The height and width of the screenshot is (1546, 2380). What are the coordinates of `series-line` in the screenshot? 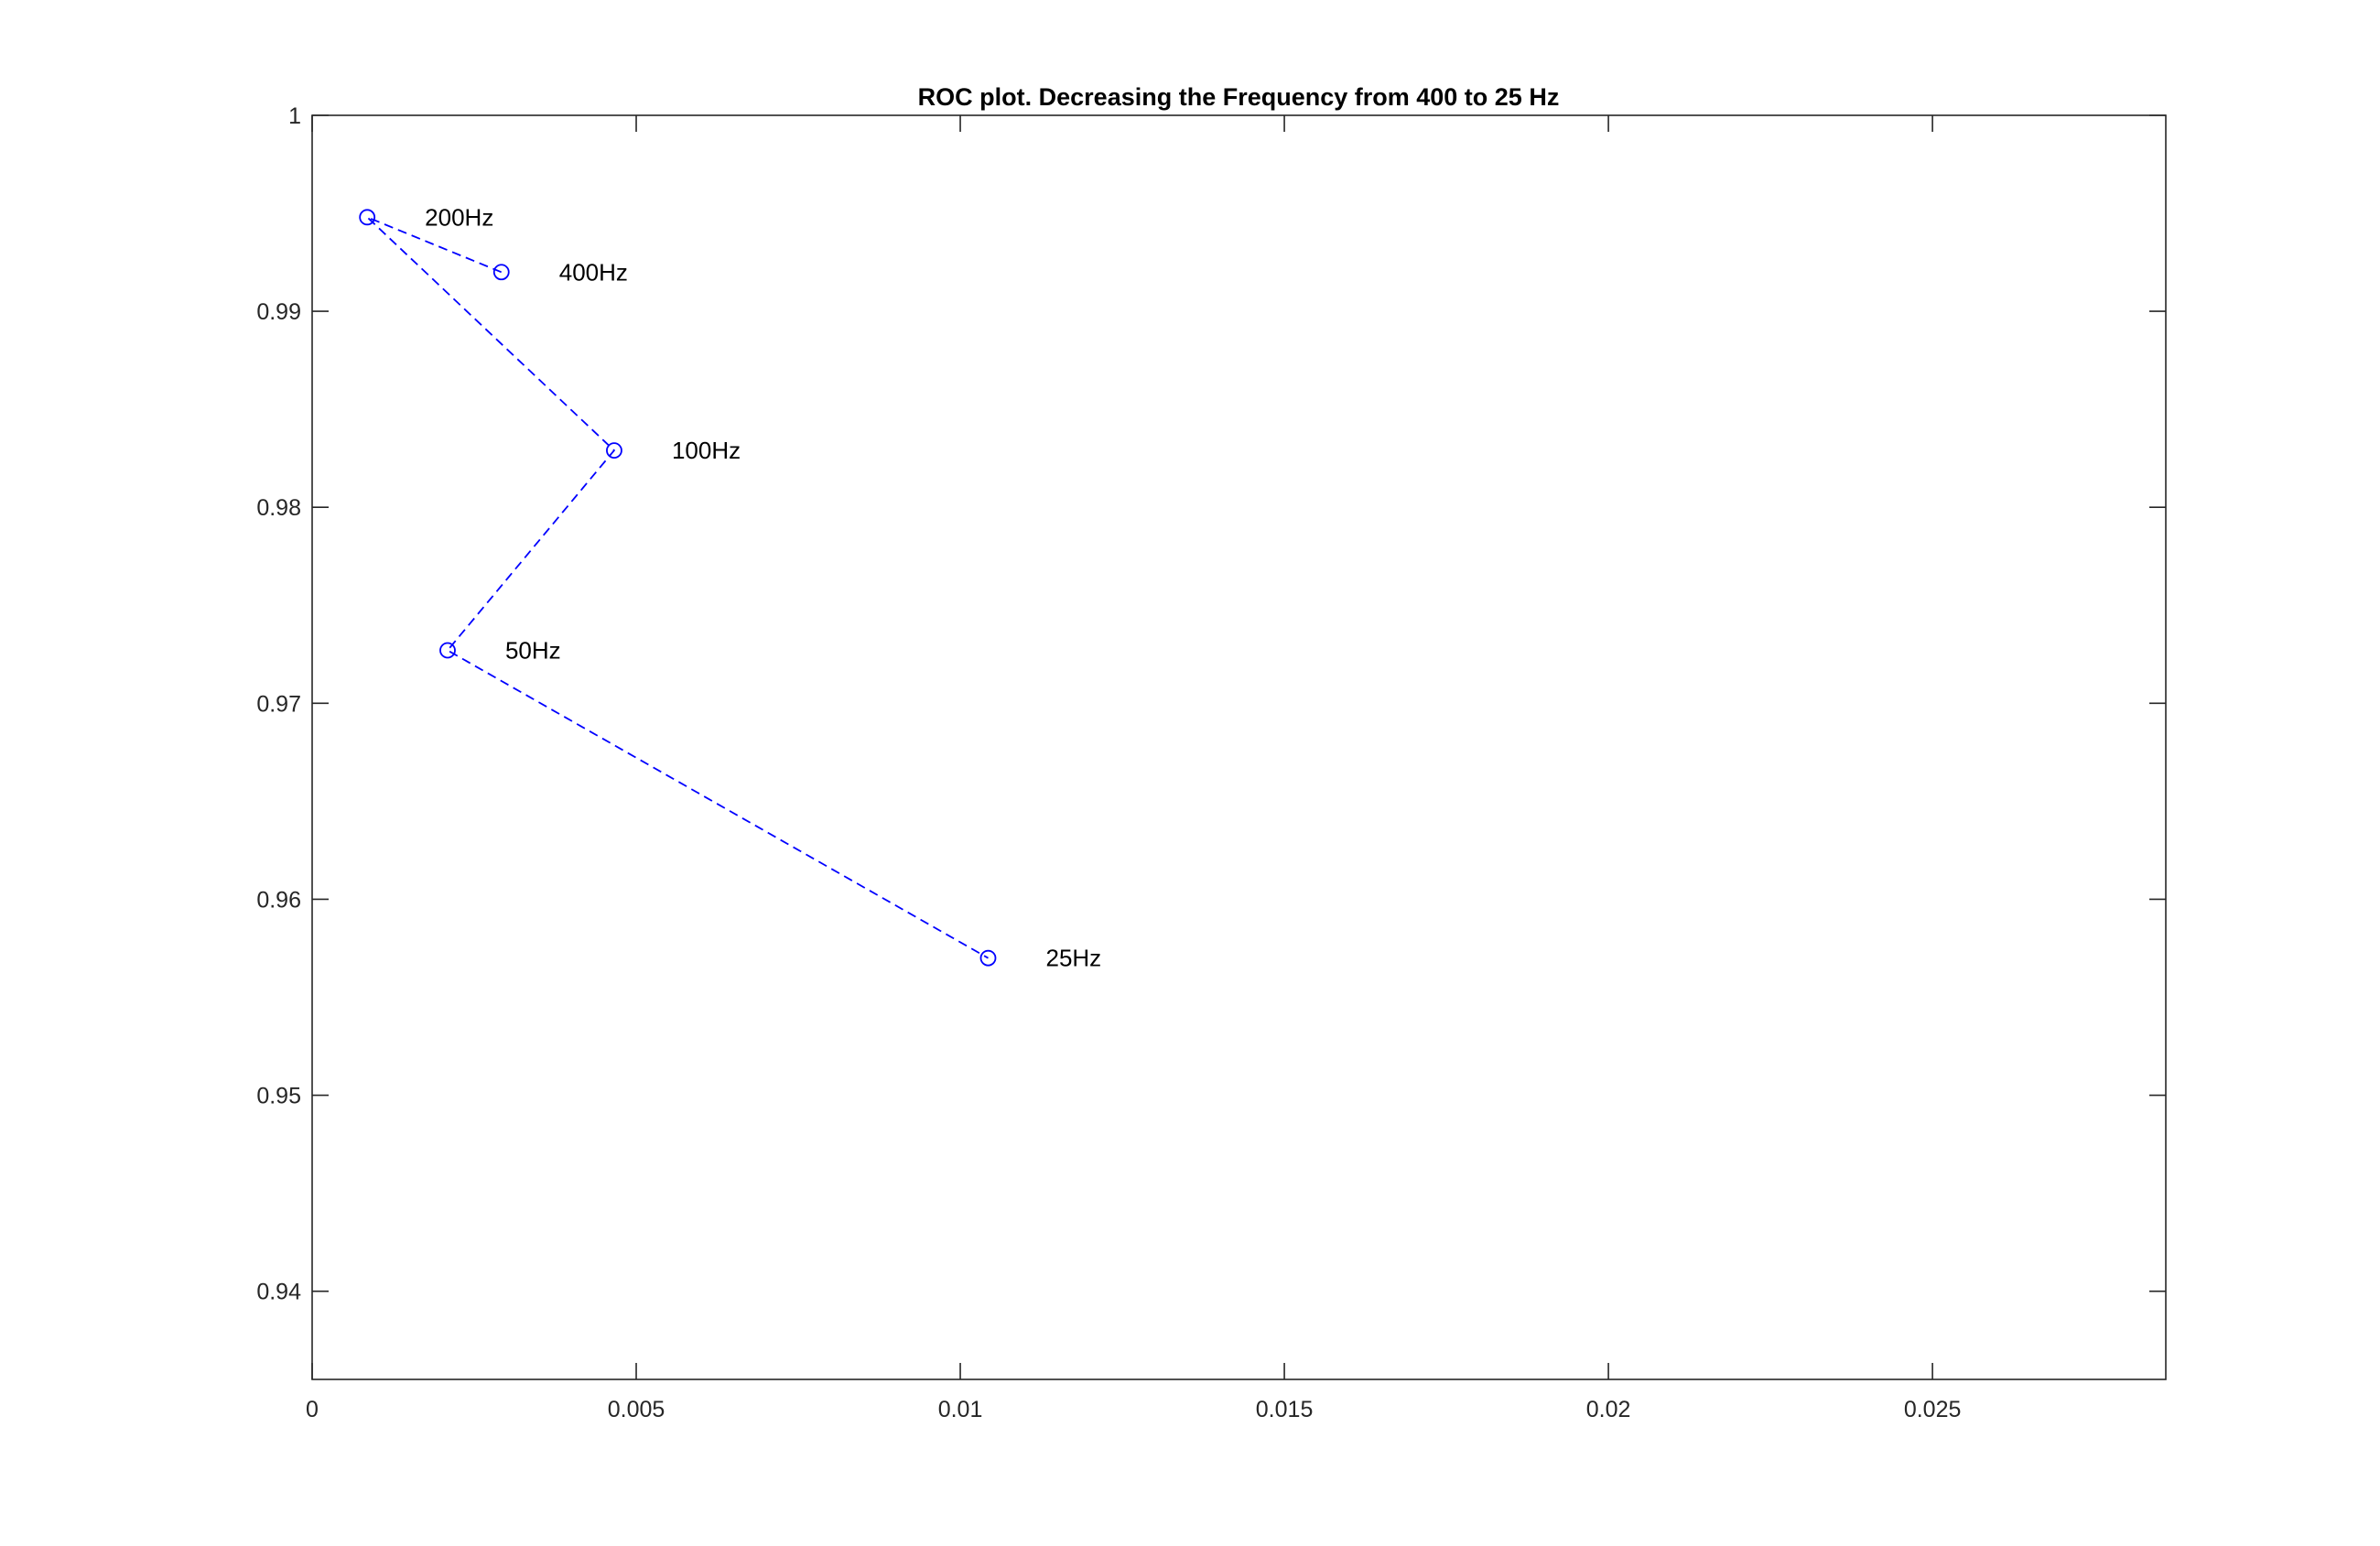 It's located at (677, 587).